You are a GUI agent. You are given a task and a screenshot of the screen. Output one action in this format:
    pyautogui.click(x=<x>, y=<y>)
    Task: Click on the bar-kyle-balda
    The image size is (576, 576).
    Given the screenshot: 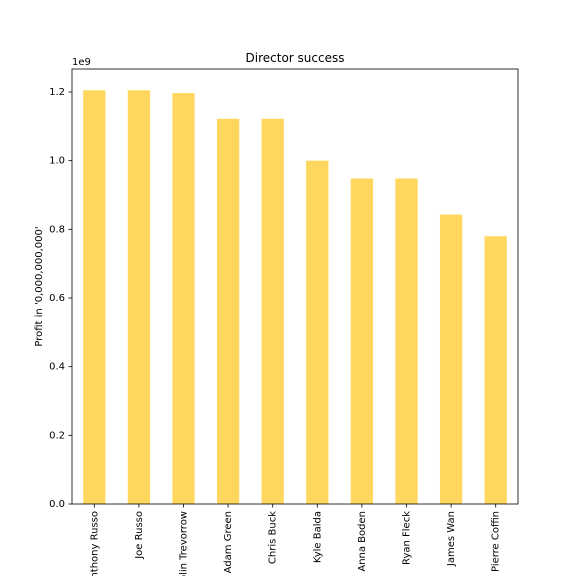 What is the action you would take?
    pyautogui.click(x=317, y=332)
    